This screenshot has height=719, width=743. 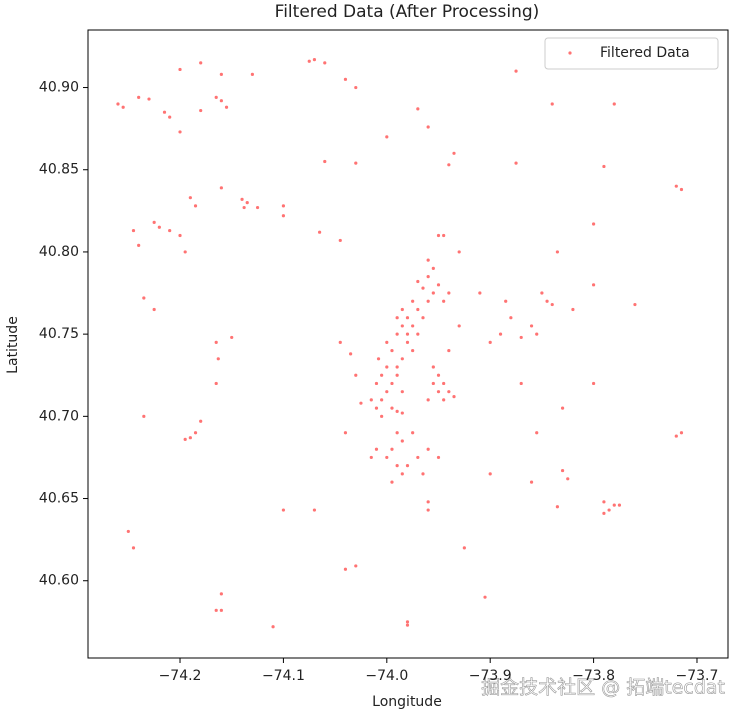 I want to click on y-tick-label: 40.80, so click(x=59, y=252).